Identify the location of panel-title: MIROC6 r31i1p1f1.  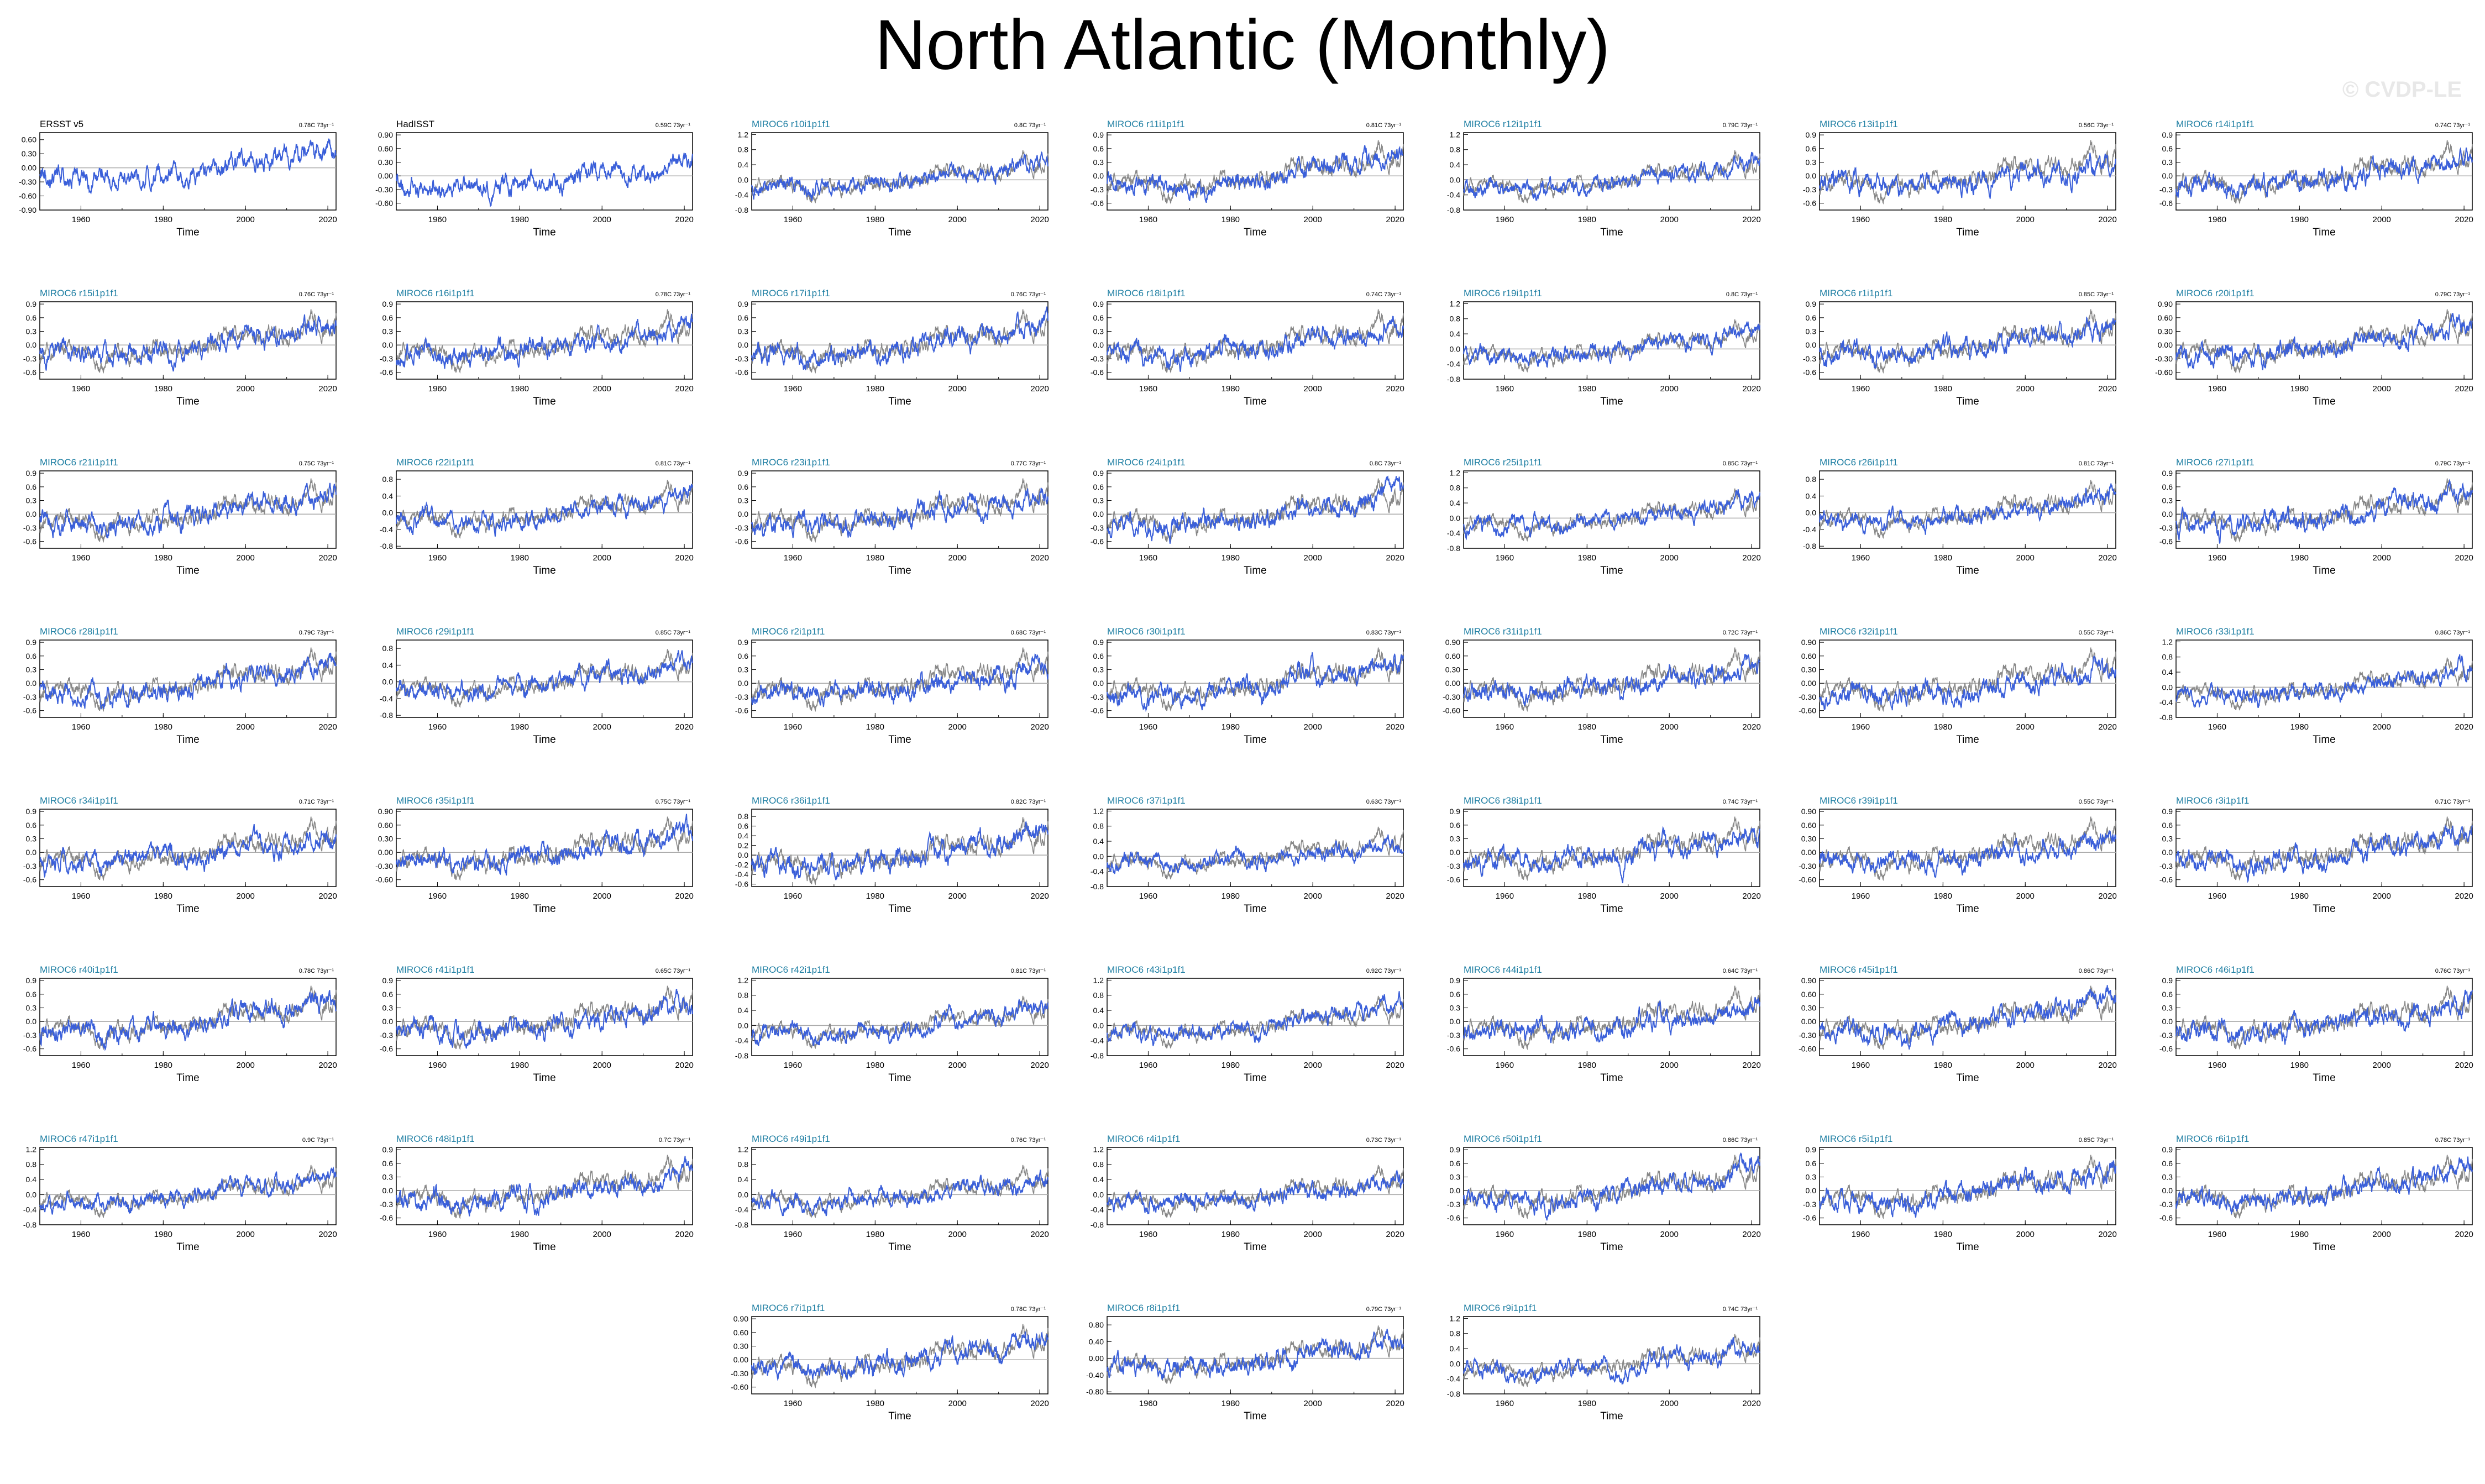
(1503, 631).